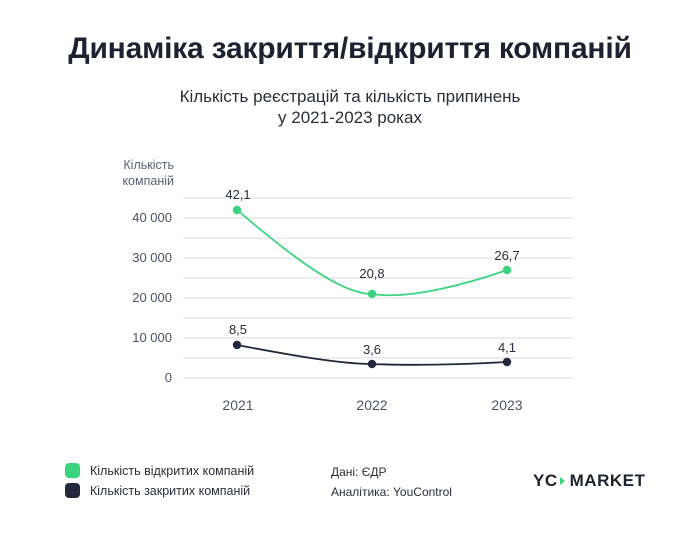 The height and width of the screenshot is (533, 700). Describe the element at coordinates (238, 329) in the screenshot. I see `data-label-closed-2021: 8,5` at that location.